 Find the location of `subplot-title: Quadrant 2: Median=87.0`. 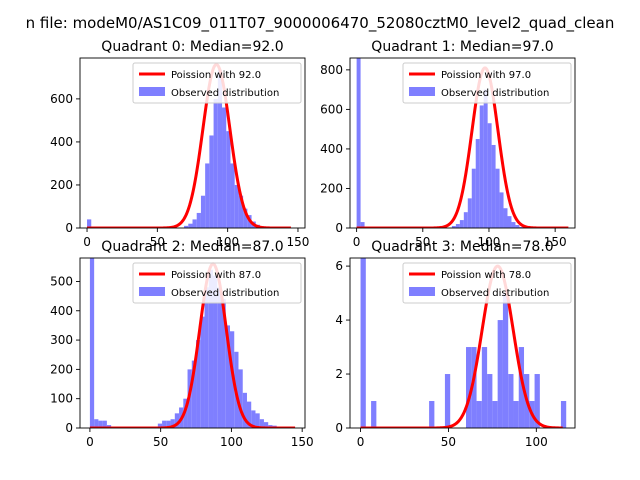

subplot-title: Quadrant 2: Median=87.0 is located at coordinates (192, 247).